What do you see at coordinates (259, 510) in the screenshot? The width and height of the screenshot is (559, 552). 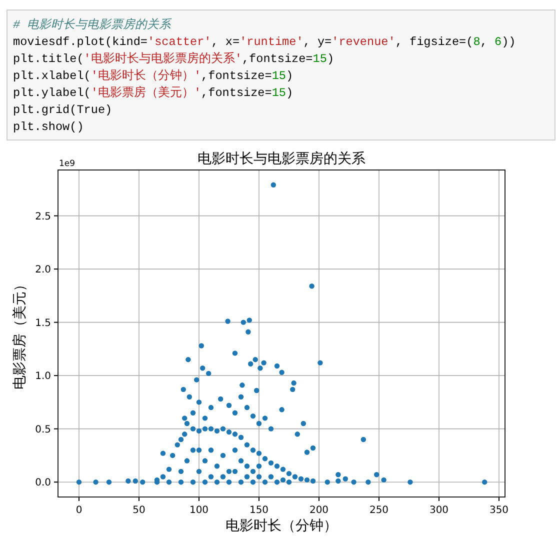 I see `x-tick-label: 150` at bounding box center [259, 510].